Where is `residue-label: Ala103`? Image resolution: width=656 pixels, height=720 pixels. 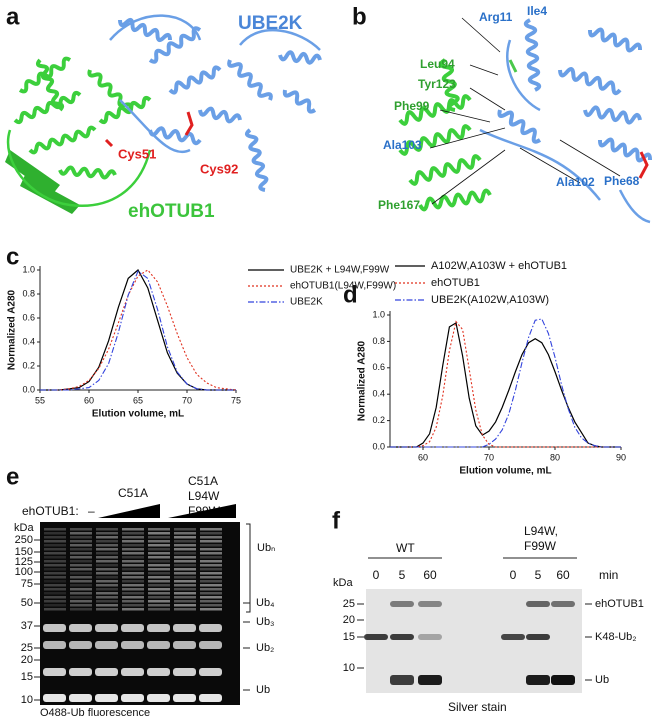 residue-label: Ala103 is located at coordinates (402, 145).